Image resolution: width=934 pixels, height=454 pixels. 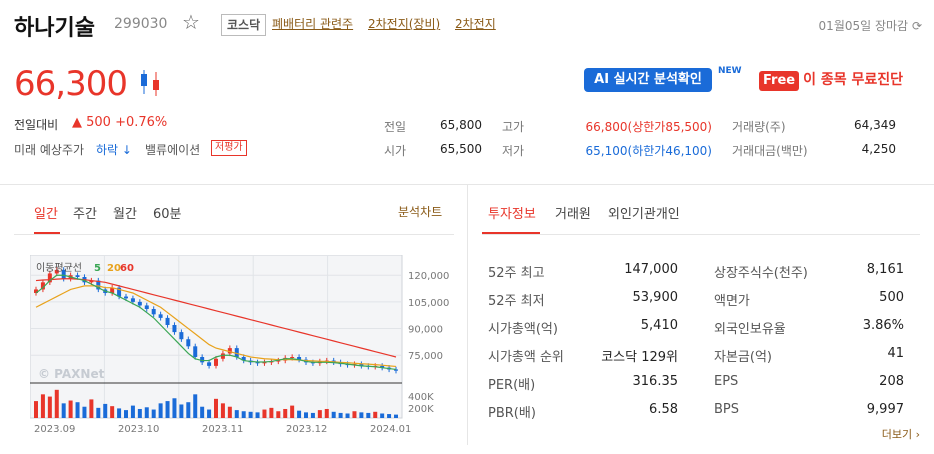 What do you see at coordinates (750, 329) in the screenshot?
I see `info-label: 외국인보유율` at bounding box center [750, 329].